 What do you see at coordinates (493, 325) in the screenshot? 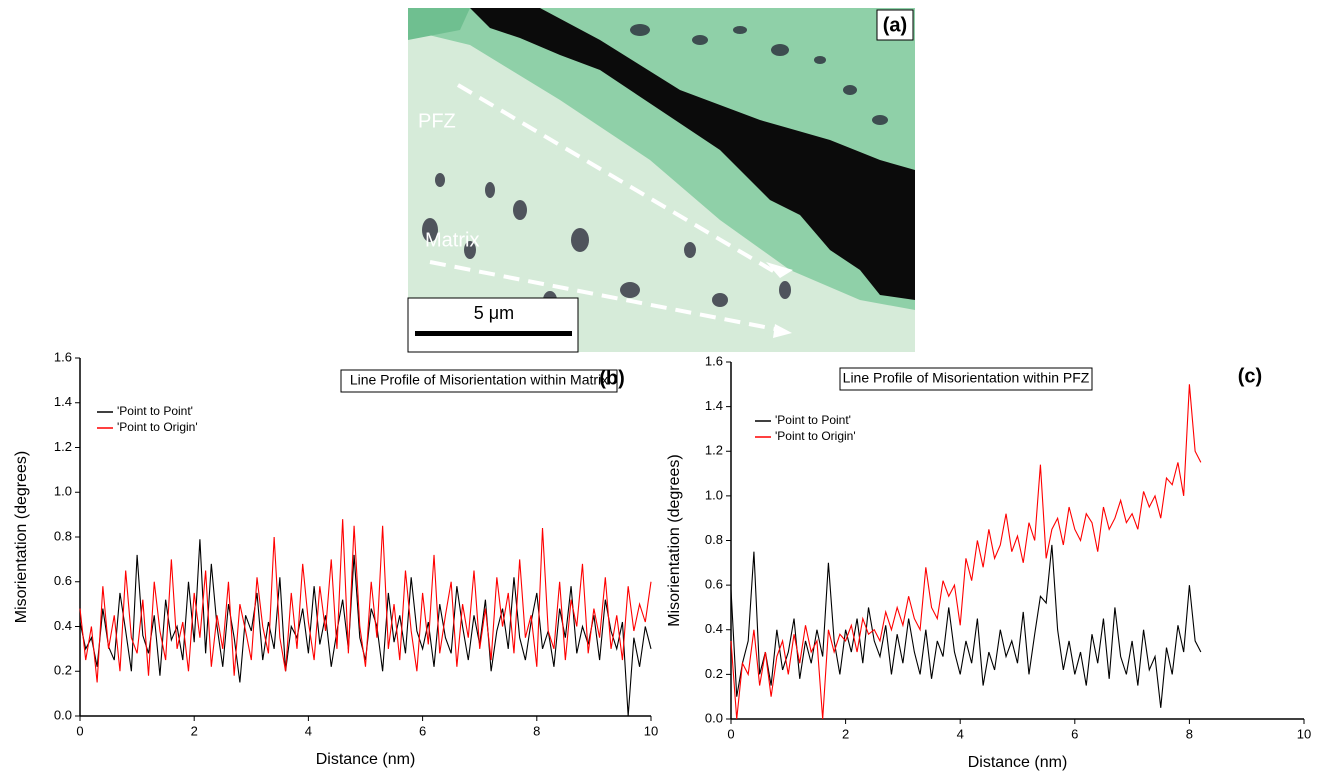
I see `scale-bar-box` at bounding box center [493, 325].